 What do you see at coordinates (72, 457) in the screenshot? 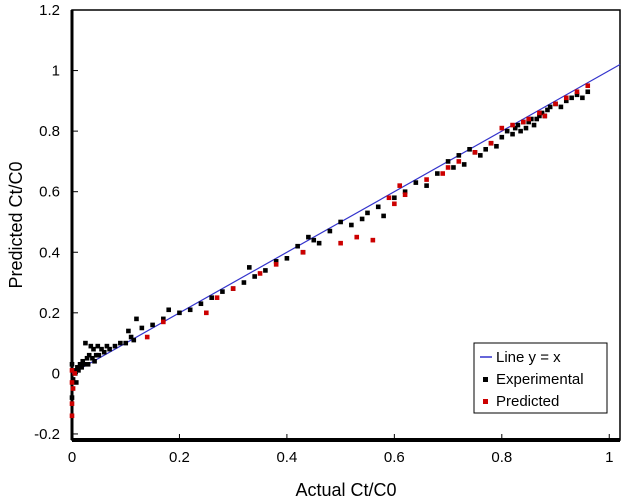
I see `x-tick-label: 0` at bounding box center [72, 457].